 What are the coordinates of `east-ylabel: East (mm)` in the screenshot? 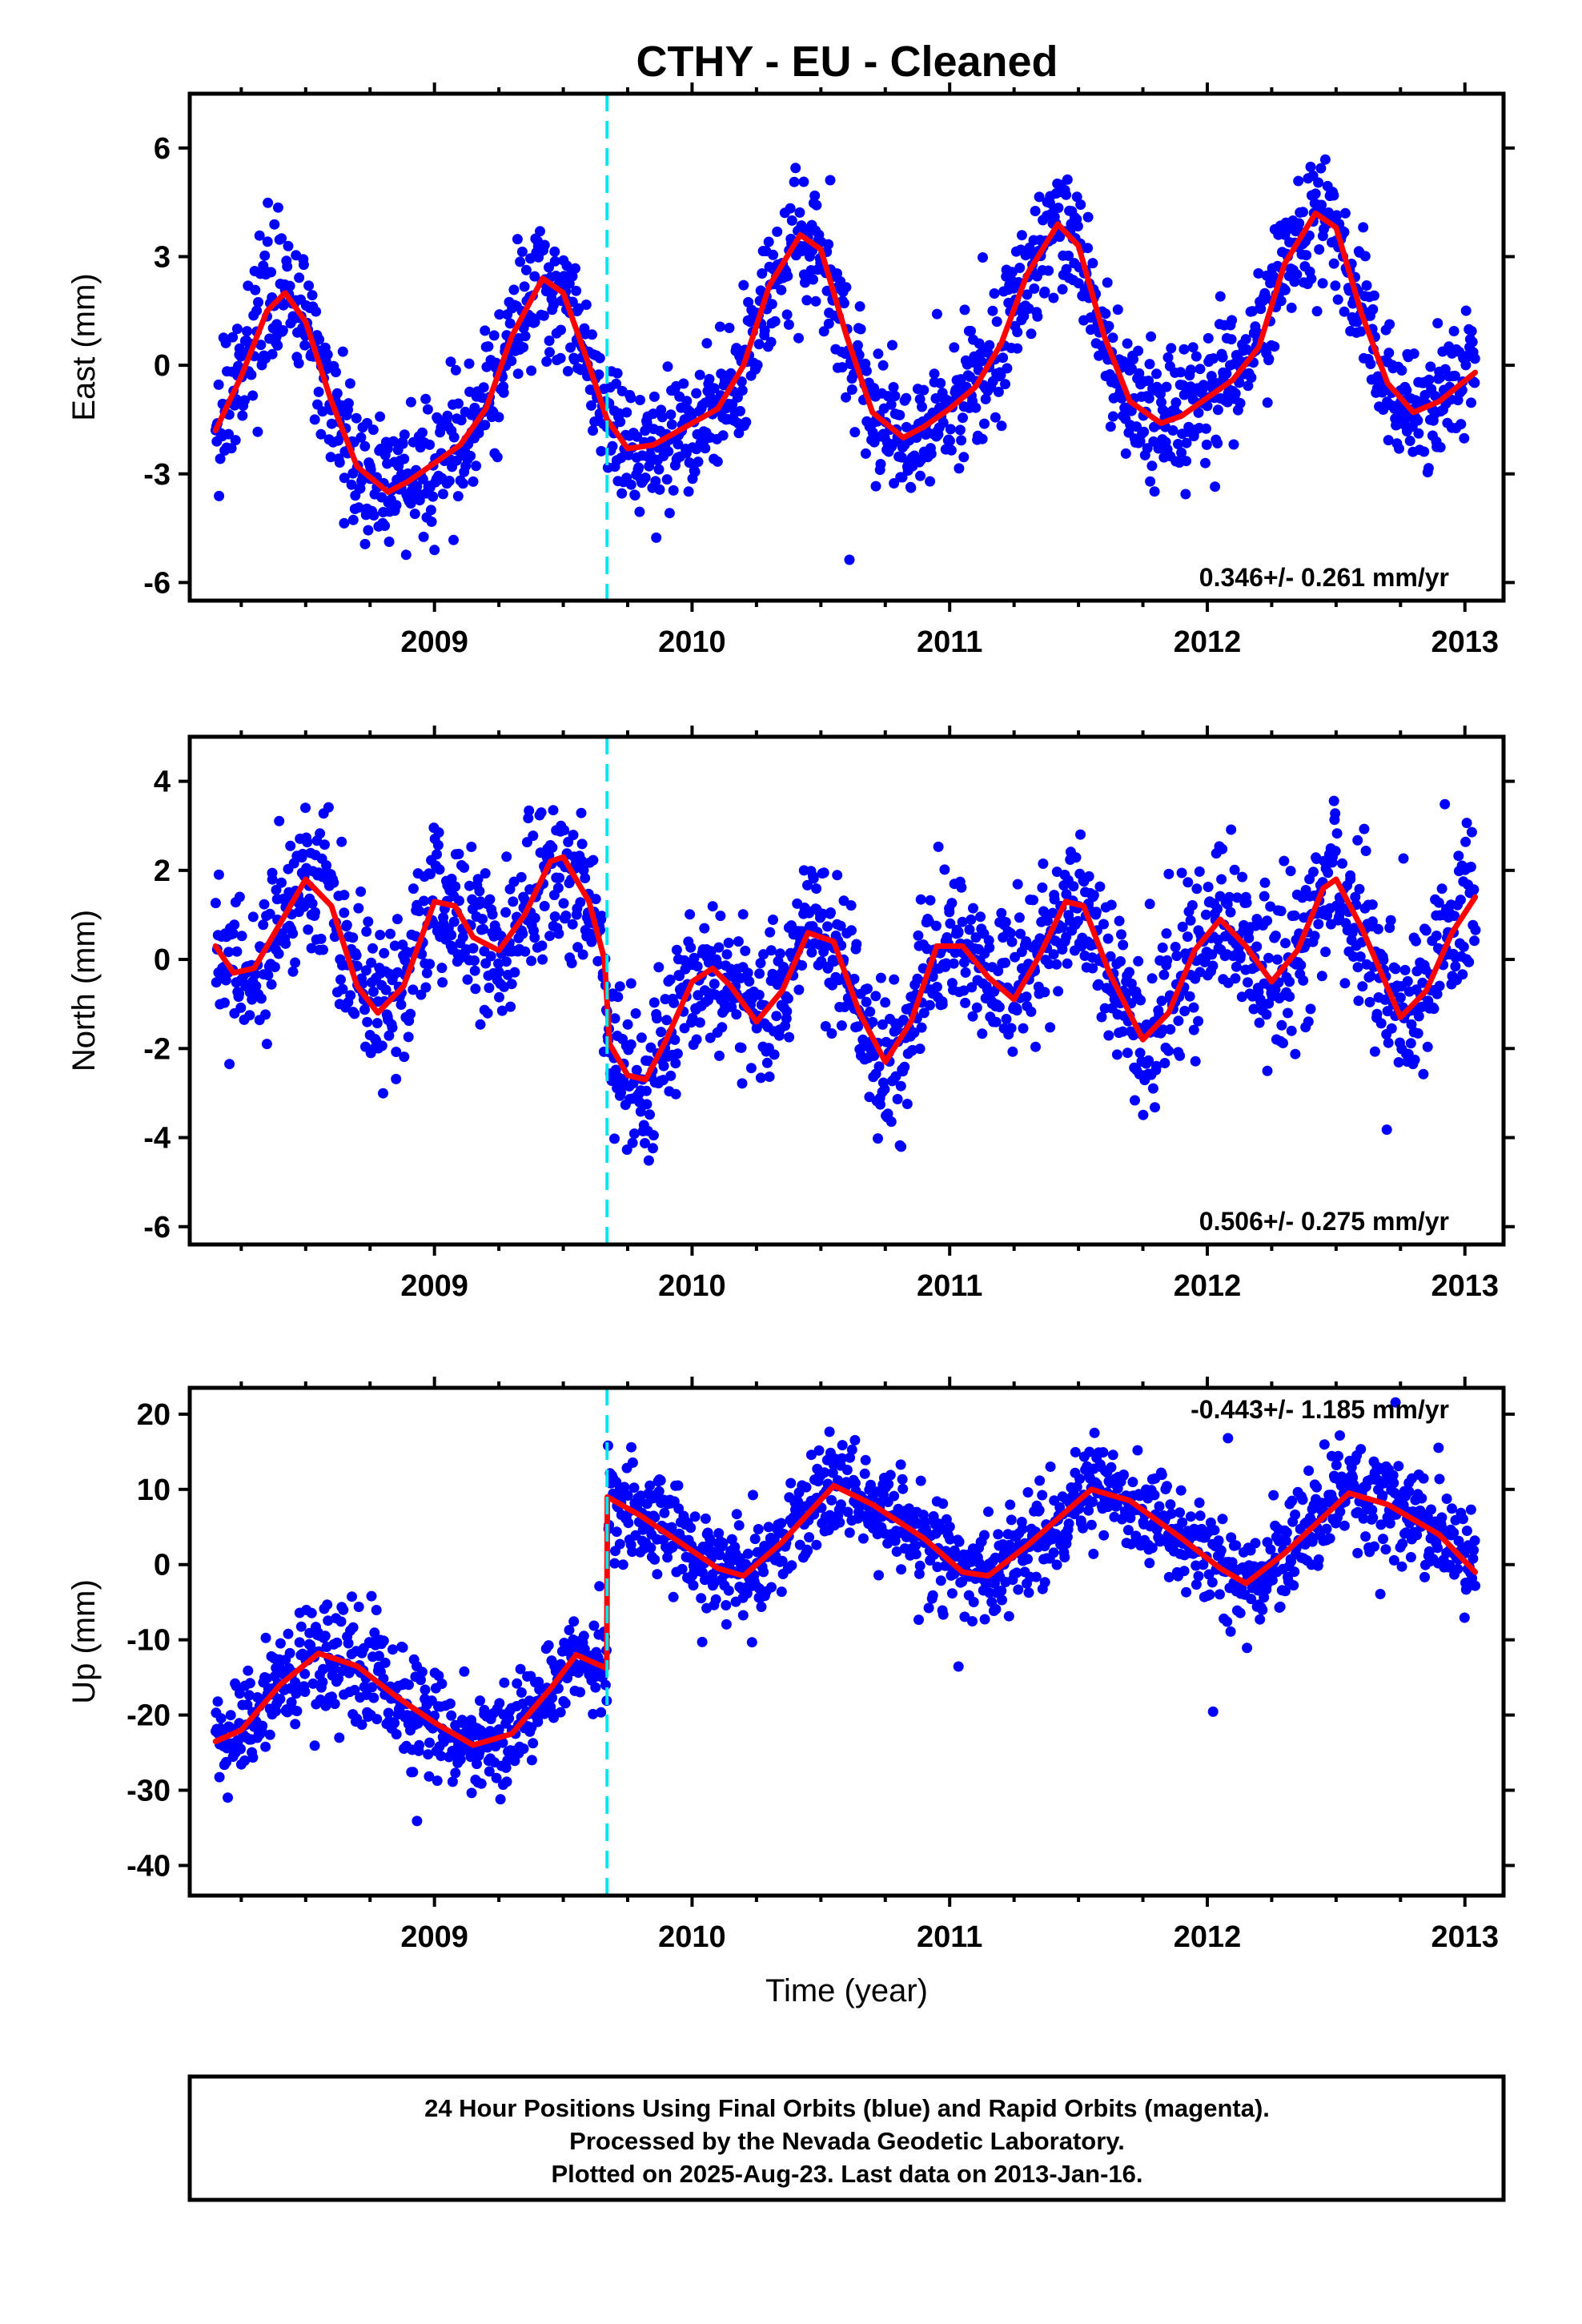 It's located at (84, 346).